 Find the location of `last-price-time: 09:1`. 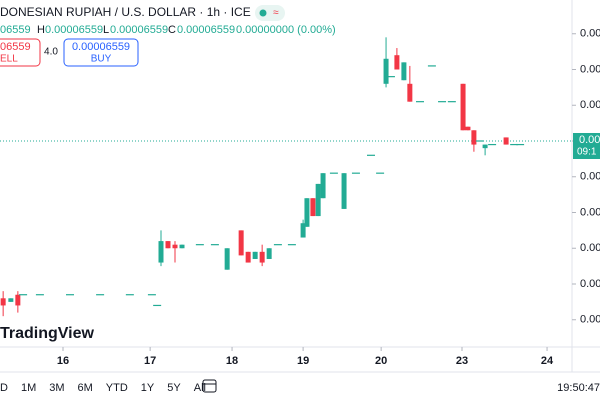

last-price-time: 09:1 is located at coordinates (587, 152).